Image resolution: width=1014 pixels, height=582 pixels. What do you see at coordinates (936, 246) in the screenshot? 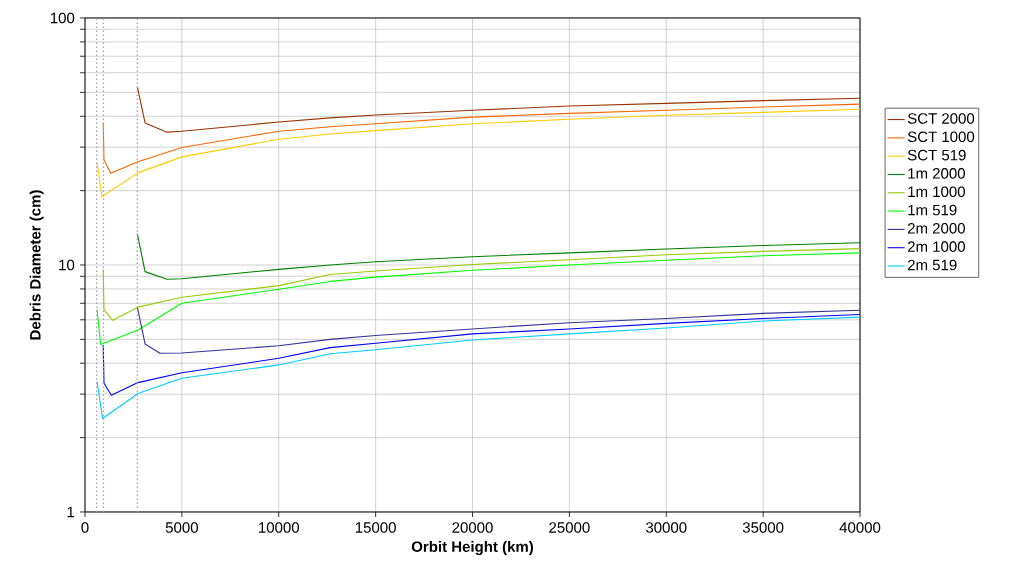
I see `legend-label: 2m 1000` at bounding box center [936, 246].